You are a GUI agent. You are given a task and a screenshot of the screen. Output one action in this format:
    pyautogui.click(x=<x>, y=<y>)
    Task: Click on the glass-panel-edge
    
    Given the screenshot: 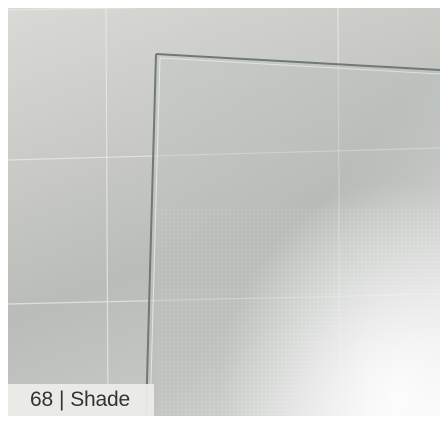 What is the action you would take?
    pyautogui.click(x=297, y=62)
    